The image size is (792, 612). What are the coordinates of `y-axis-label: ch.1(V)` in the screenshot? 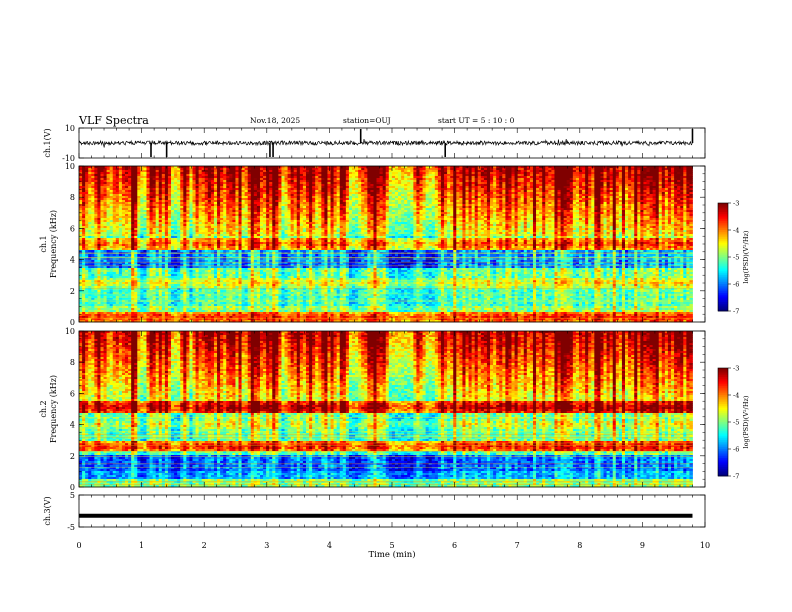 It's located at (47, 142).